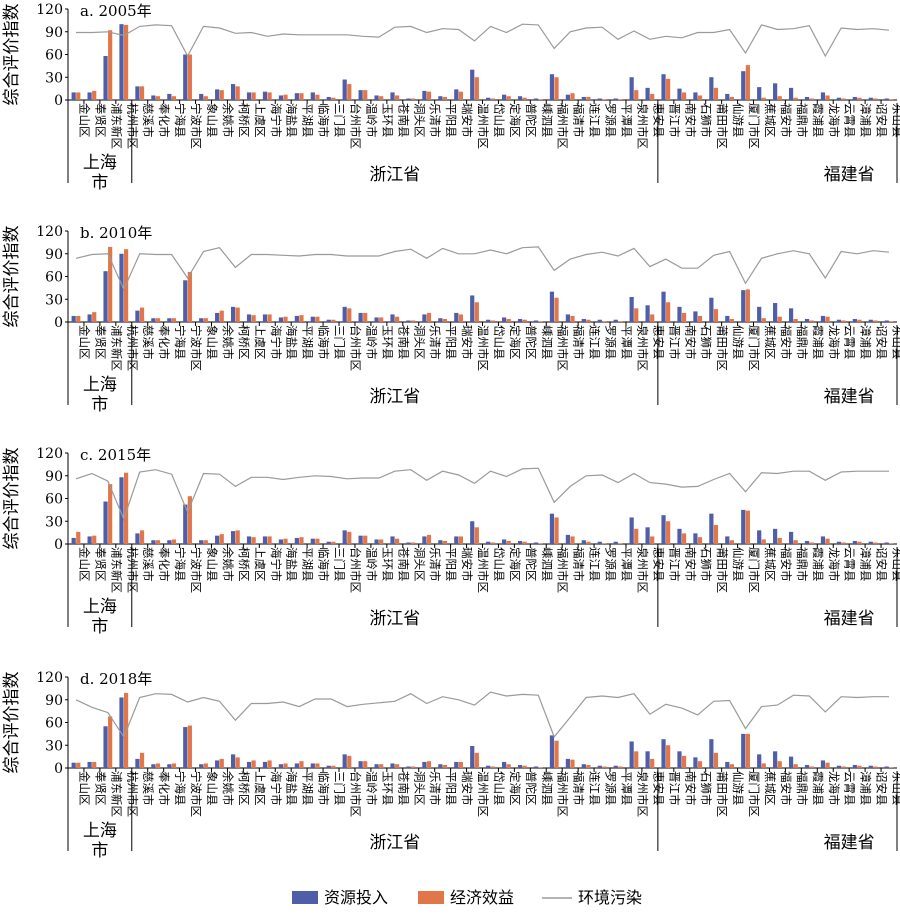  Describe the element at coordinates (738, 120) in the screenshot. I see `x-tick-label: 仙游县` at that location.